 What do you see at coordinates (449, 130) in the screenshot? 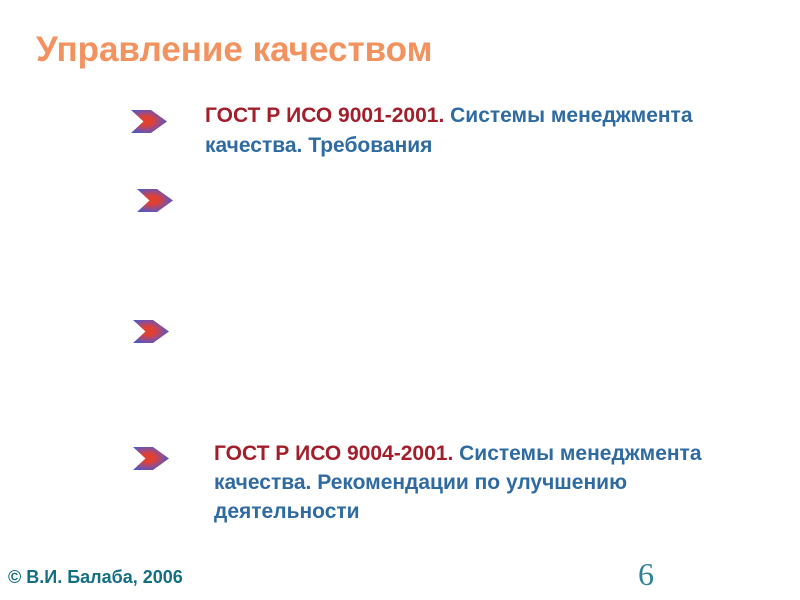
I see `gost-9001-description: Системы менеджмента качества. Требования` at bounding box center [449, 130].